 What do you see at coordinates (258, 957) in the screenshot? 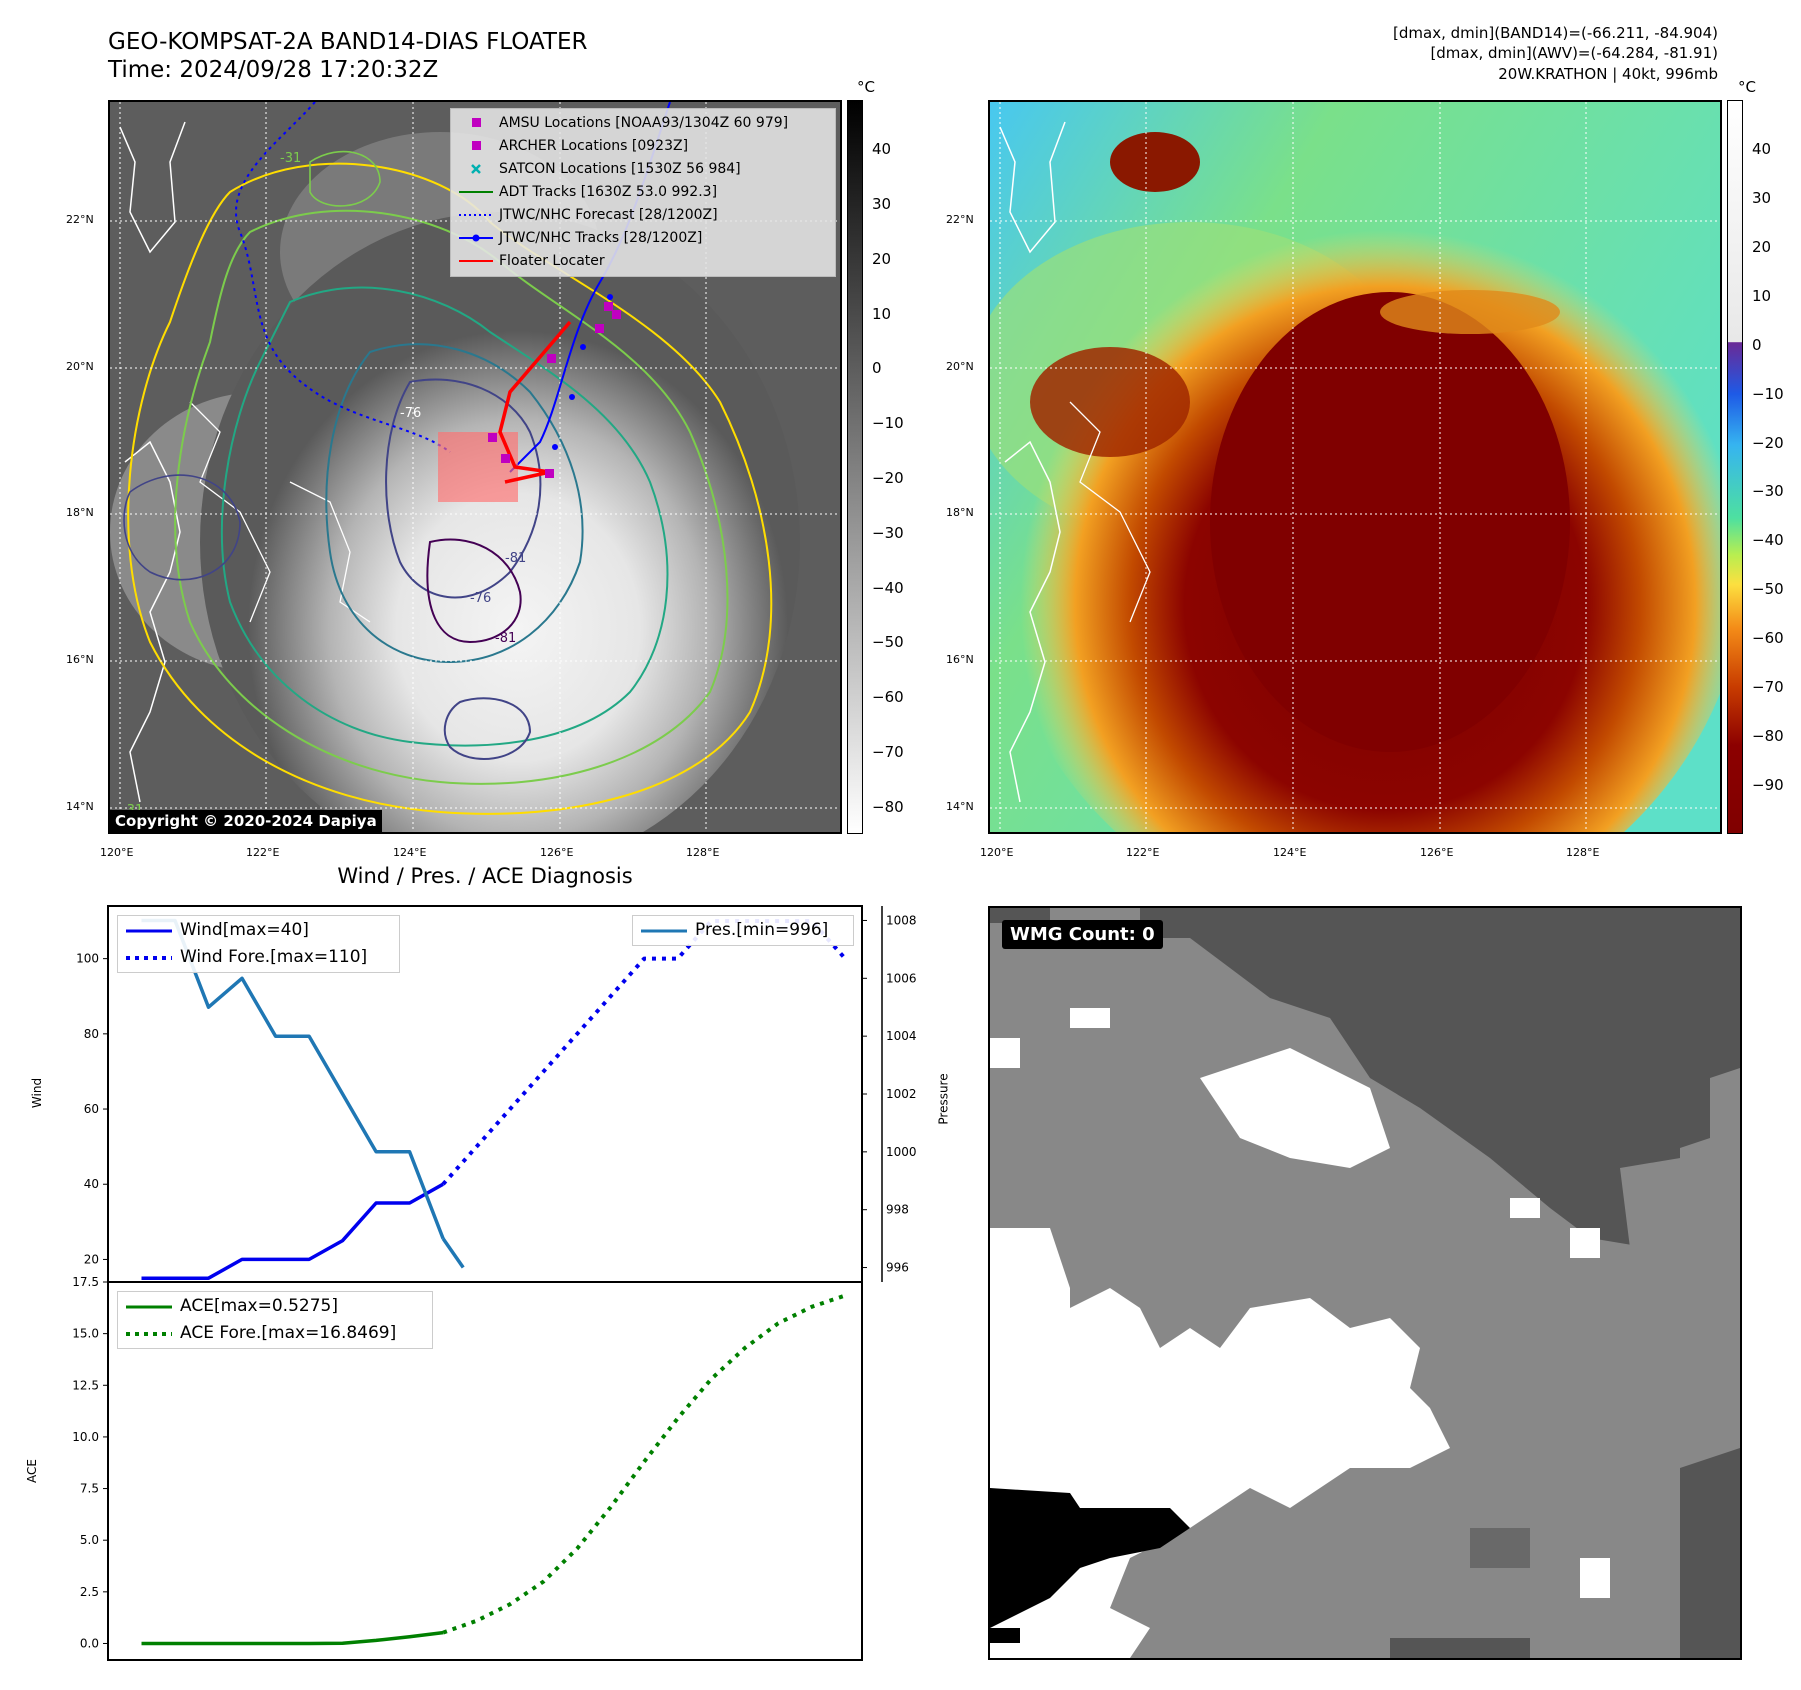
I see `legend-item: Wind Fore.[max=110]` at bounding box center [258, 957].